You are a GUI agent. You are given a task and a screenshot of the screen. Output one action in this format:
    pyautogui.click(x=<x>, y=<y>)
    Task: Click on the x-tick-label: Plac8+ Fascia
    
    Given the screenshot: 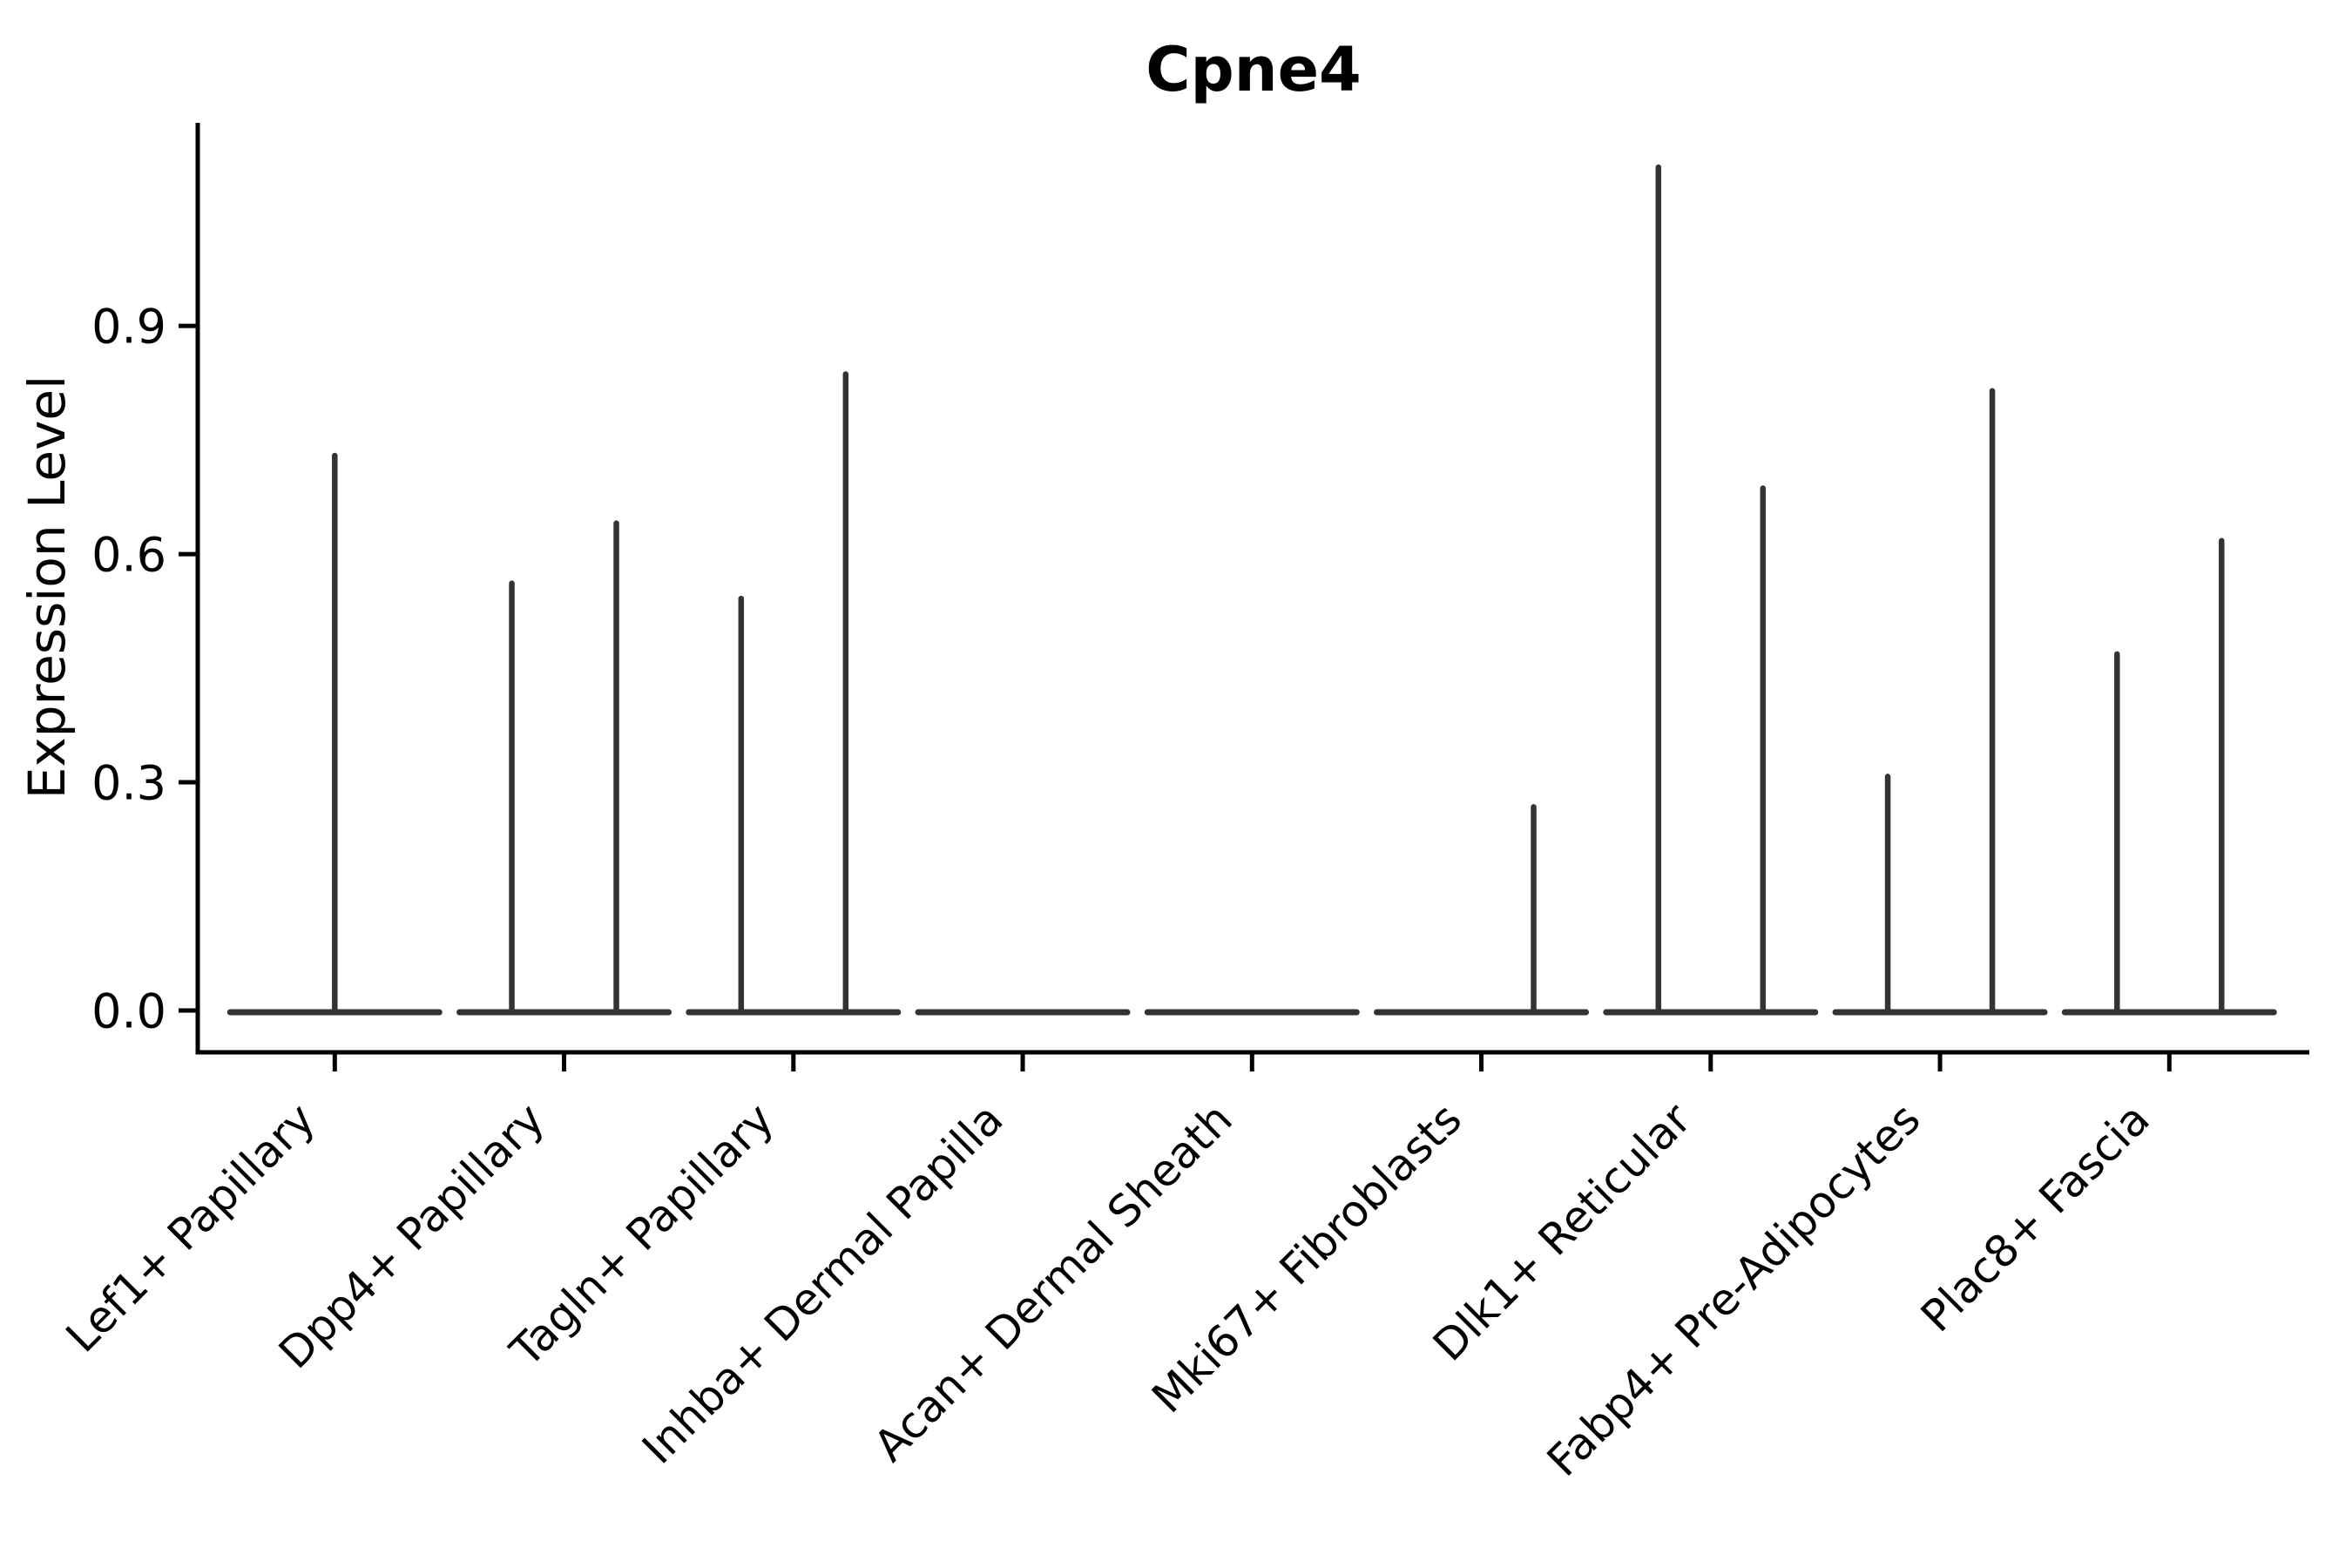 What is the action you would take?
    pyautogui.click(x=2035, y=1217)
    